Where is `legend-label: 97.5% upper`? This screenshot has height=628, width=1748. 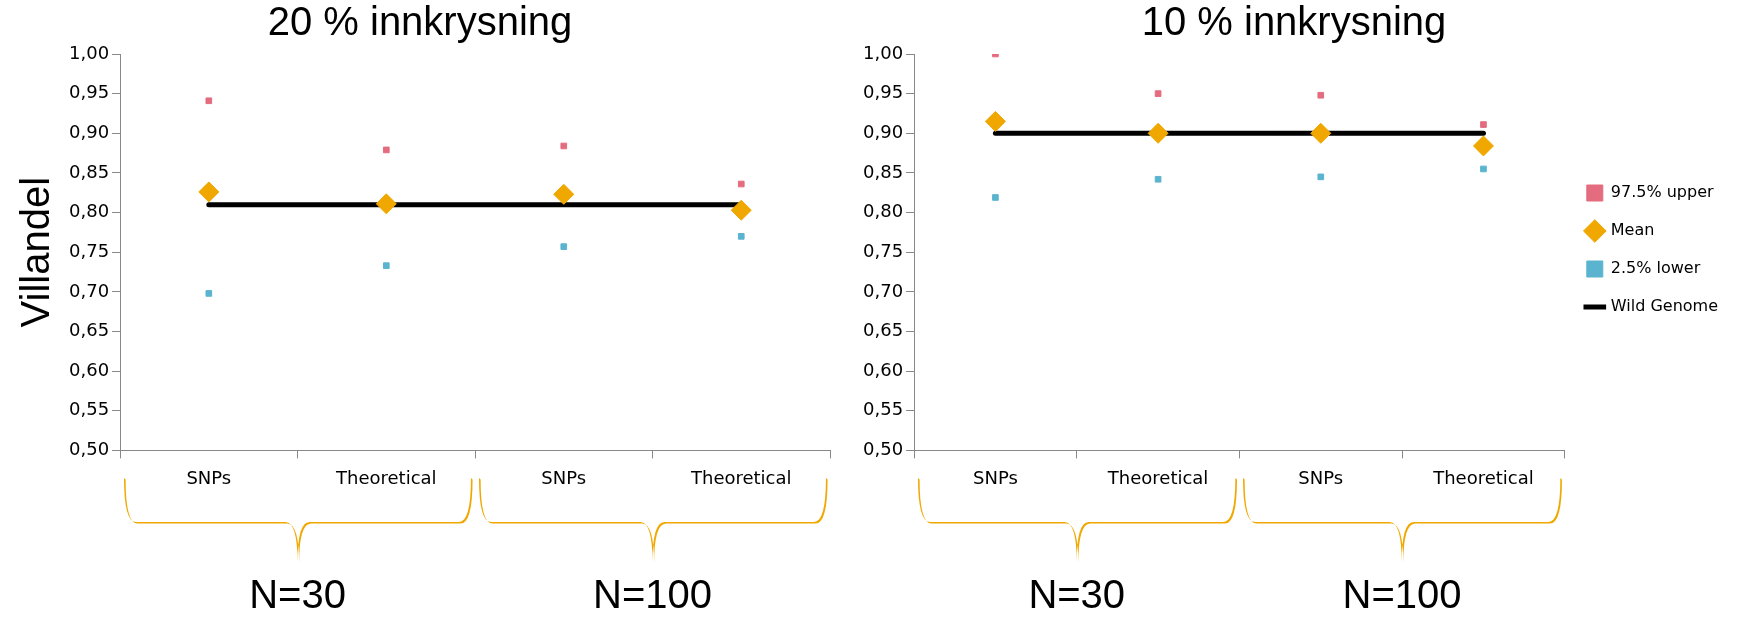
legend-label: 97.5% upper is located at coordinates (1662, 192).